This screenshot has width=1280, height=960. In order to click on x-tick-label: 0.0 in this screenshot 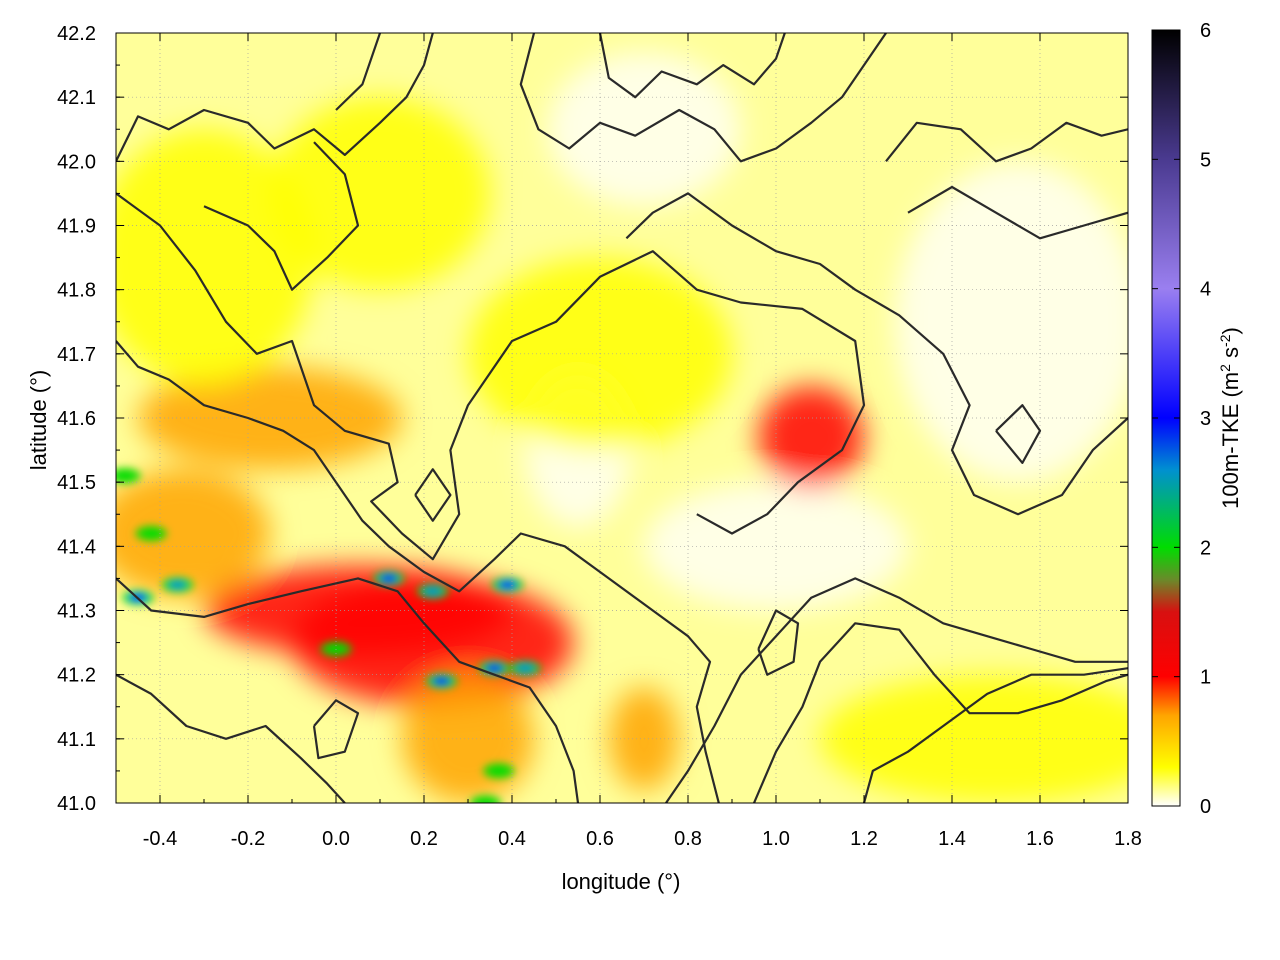, I will do `click(336, 839)`.